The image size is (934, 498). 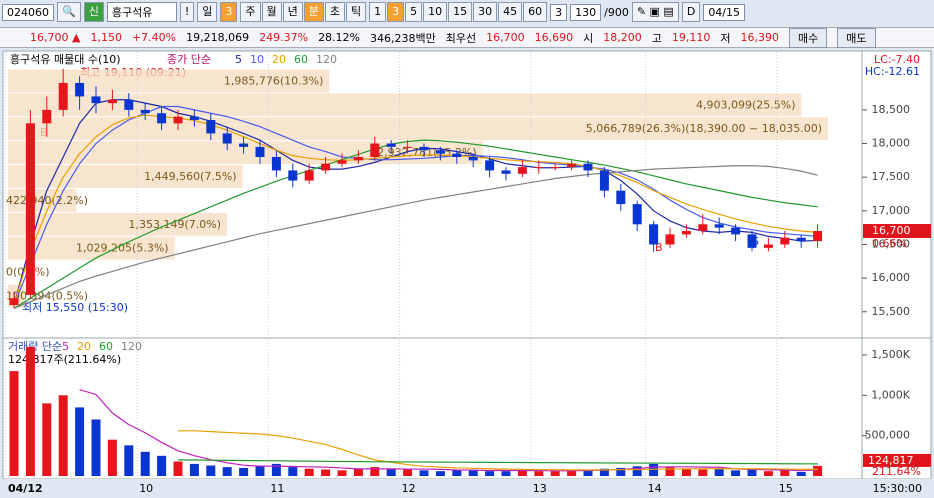 What do you see at coordinates (559, 12) in the screenshot?
I see `count-select: 3` at bounding box center [559, 12].